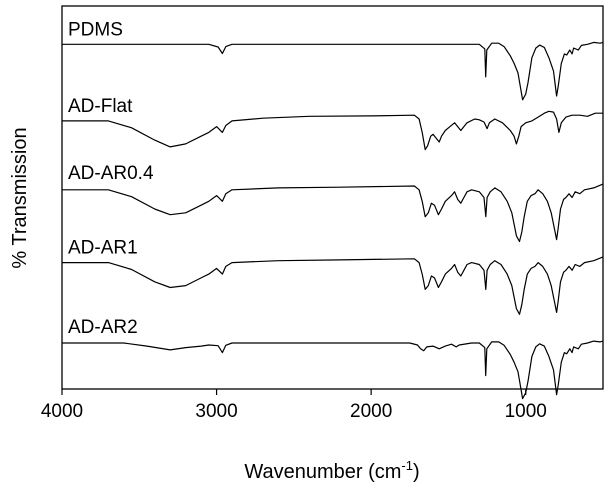 Image resolution: width=605 pixels, height=488 pixels. I want to click on x-axis-title-suffix: ), so click(416, 472).